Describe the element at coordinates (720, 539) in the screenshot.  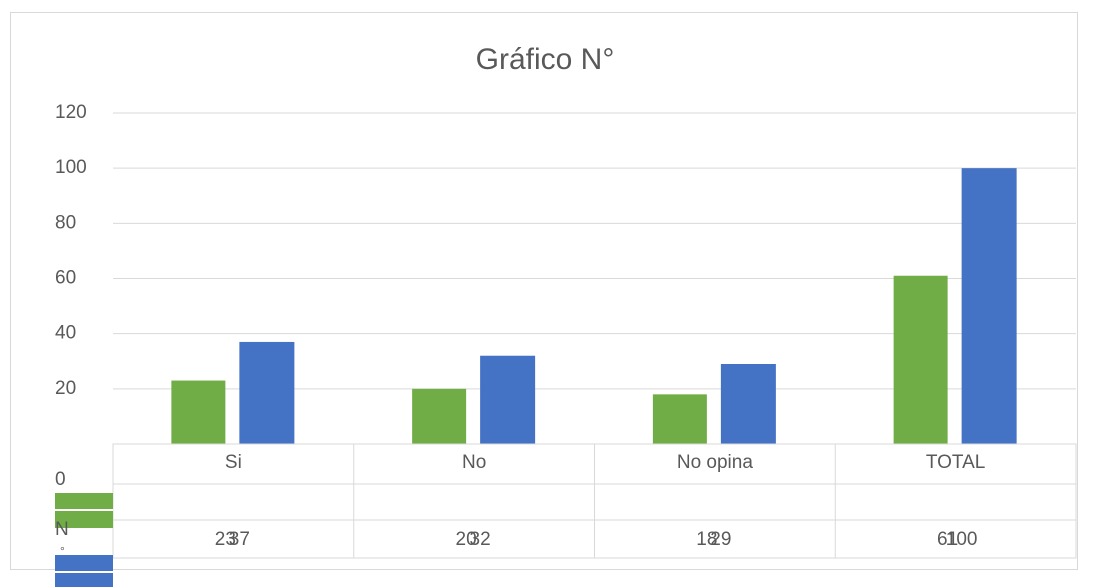
I see `table-value: 29` at that location.